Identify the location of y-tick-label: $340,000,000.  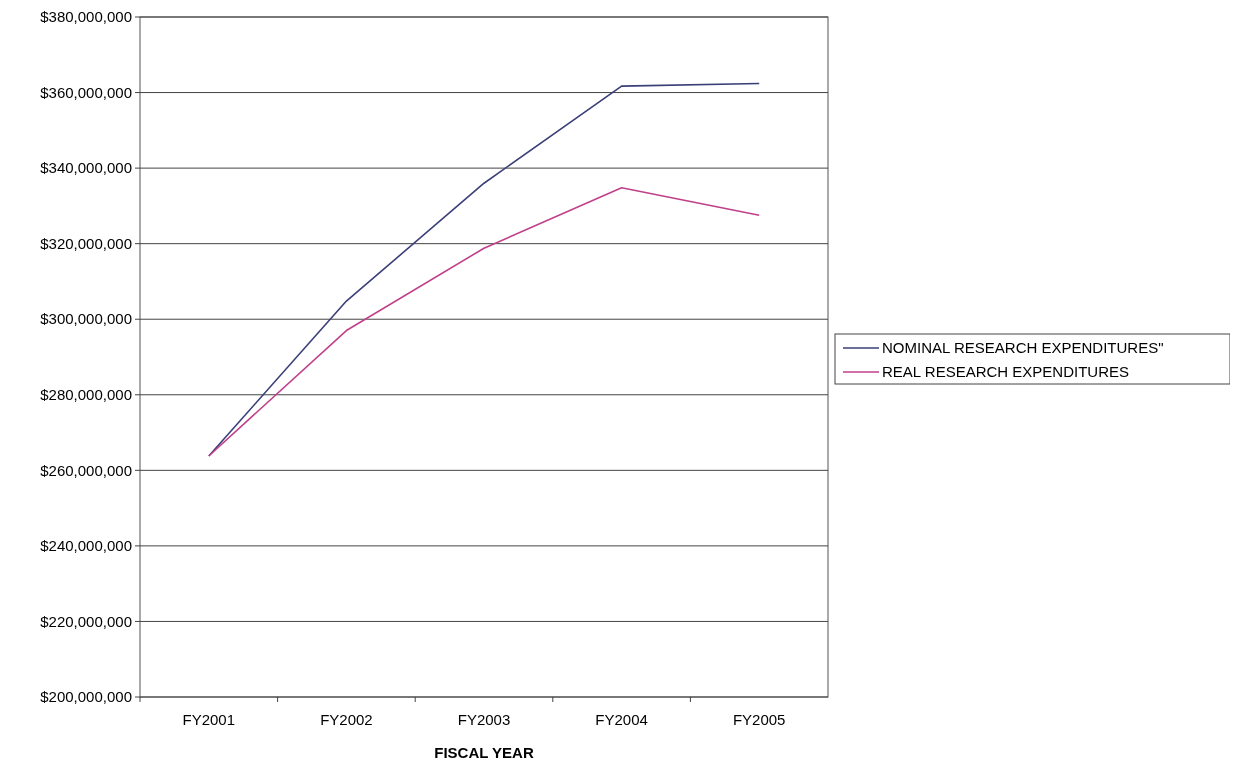
(86, 168).